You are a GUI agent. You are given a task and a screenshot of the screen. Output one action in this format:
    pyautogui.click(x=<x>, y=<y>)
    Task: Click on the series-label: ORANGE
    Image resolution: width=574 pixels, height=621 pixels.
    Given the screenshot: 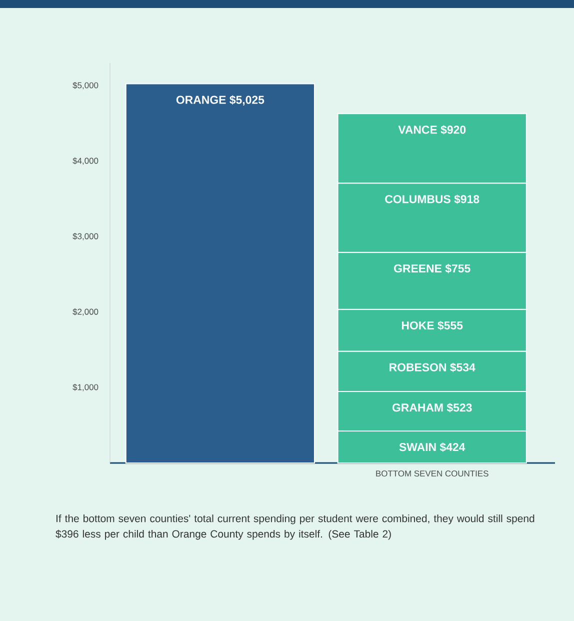 What is the action you would take?
    pyautogui.click(x=201, y=100)
    